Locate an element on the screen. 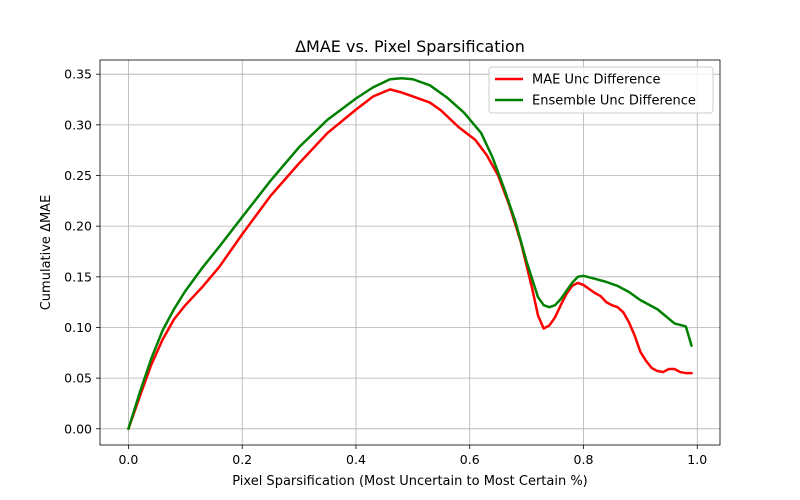  y-tick-label: 0.15 is located at coordinates (78, 276).